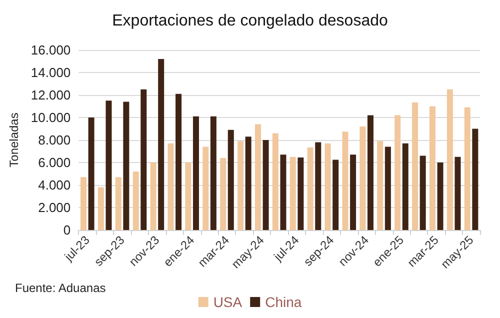 This screenshot has height=318, width=500. I want to click on legend-label: China, so click(283, 302).